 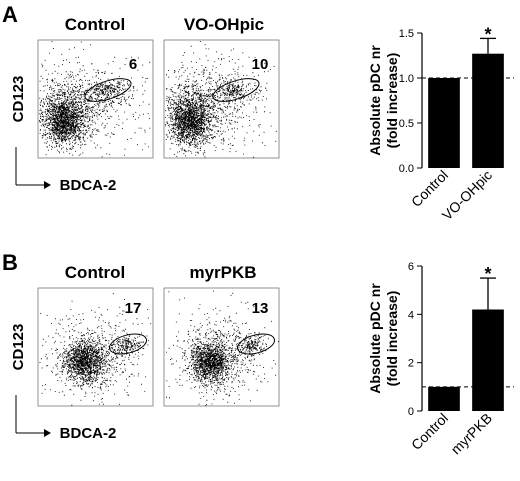 What do you see at coordinates (472, 434) in the screenshot?
I see `x-category-label: myrPKB` at bounding box center [472, 434].